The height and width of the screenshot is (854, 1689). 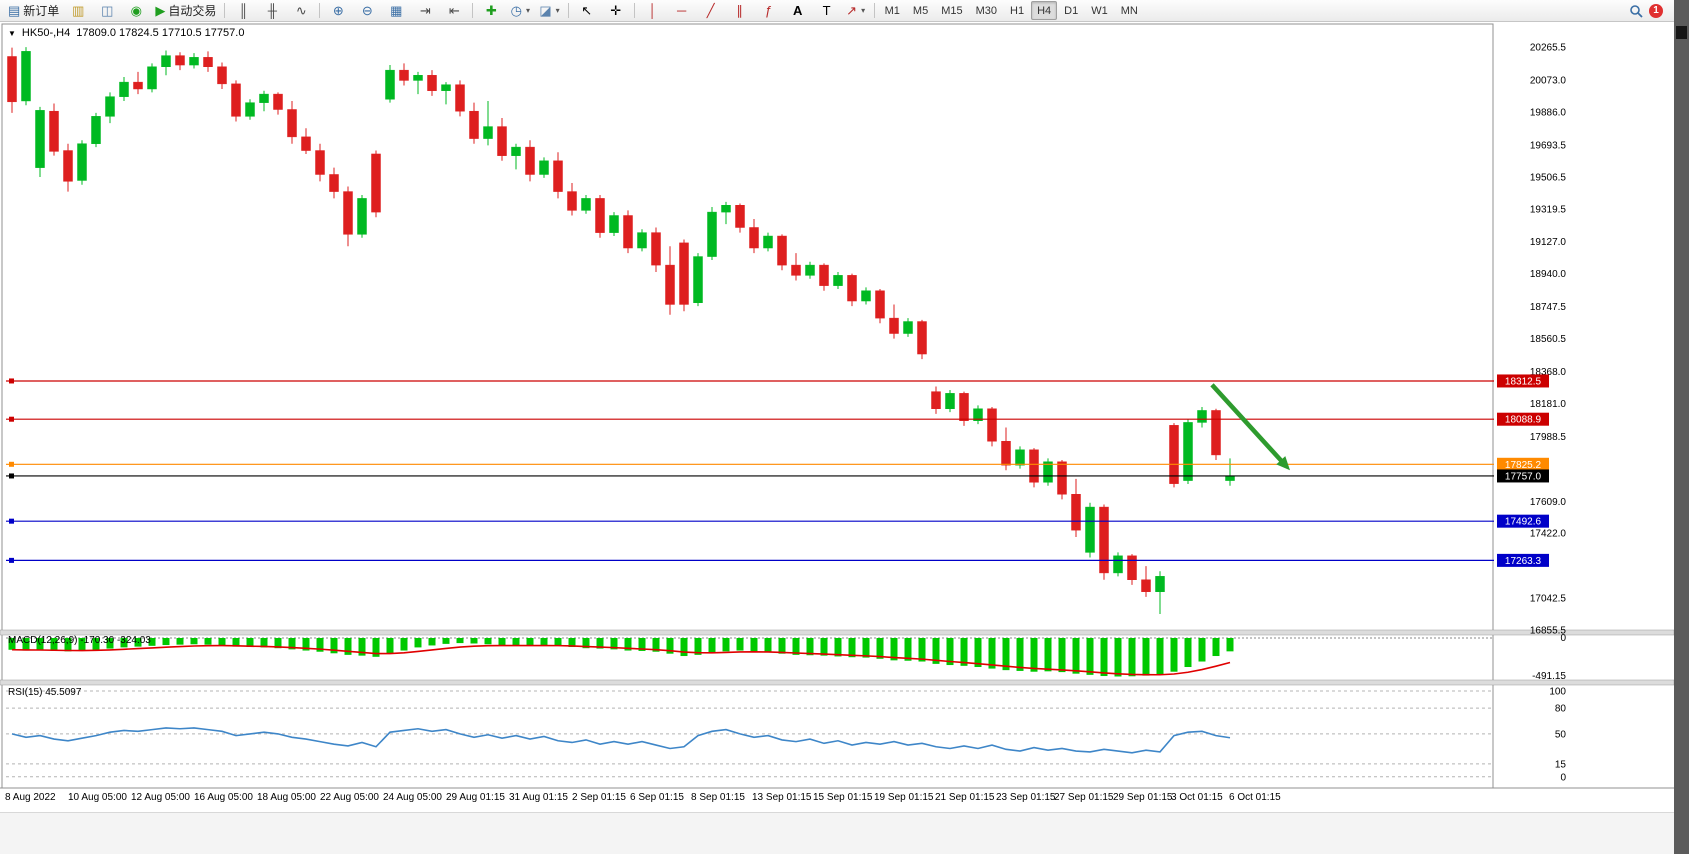 I want to click on svg-text: 13 Sep 01:15, so click(x=782, y=797).